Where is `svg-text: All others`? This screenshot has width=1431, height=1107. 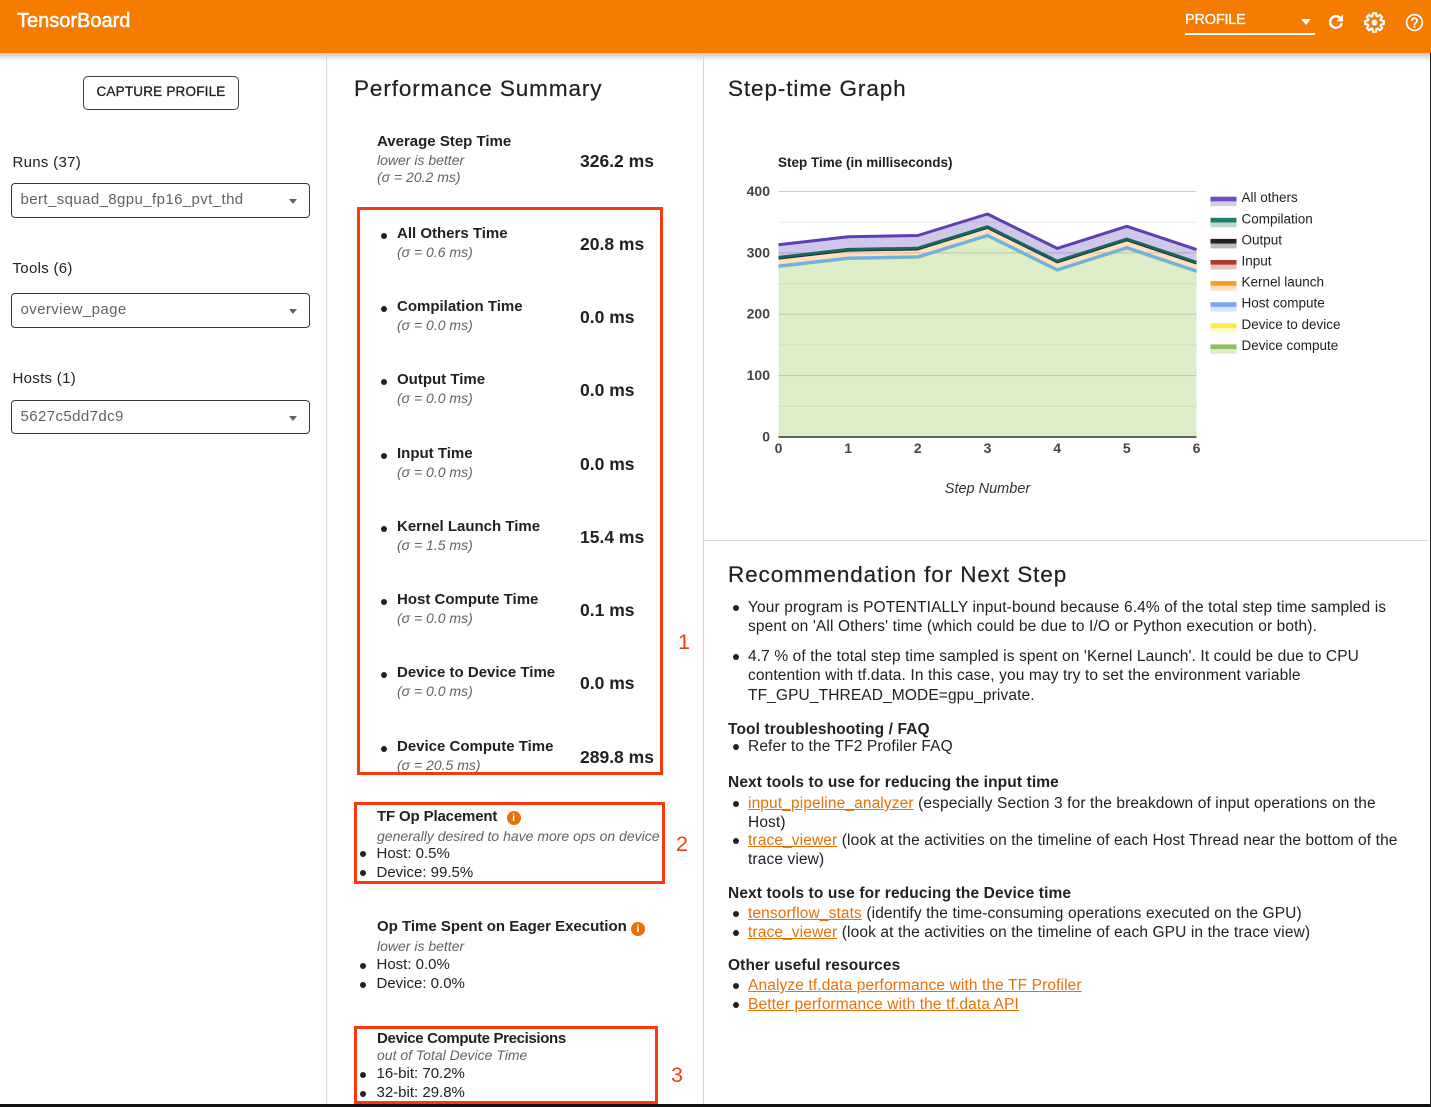 svg-text: All others is located at coordinates (1270, 197).